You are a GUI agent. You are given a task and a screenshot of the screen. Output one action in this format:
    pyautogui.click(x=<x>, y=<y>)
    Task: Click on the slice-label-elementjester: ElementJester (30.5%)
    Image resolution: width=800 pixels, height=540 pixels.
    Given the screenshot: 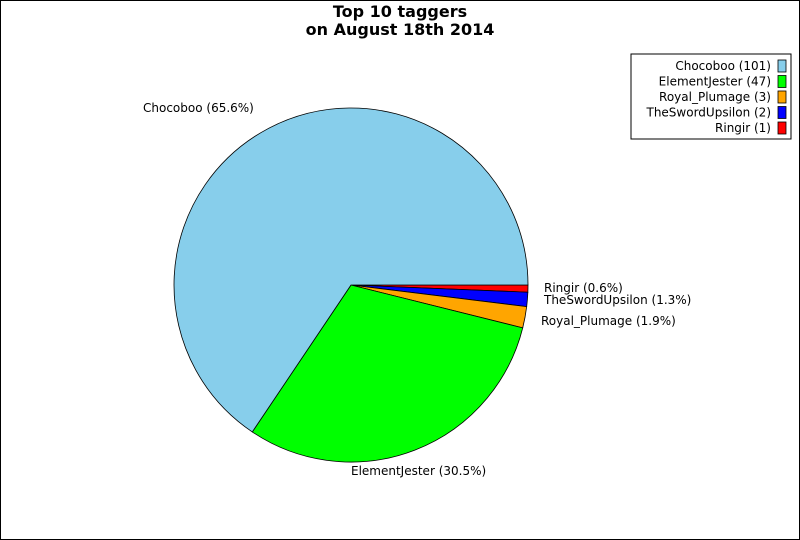 What is the action you would take?
    pyautogui.click(x=418, y=471)
    